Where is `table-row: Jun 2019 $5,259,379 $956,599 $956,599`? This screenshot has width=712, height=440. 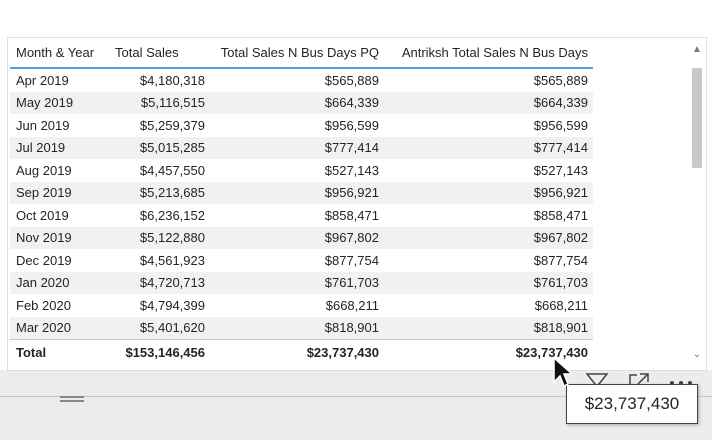 table-row: Jun 2019 $5,259,379 $956,599 $956,599 is located at coordinates (301, 125).